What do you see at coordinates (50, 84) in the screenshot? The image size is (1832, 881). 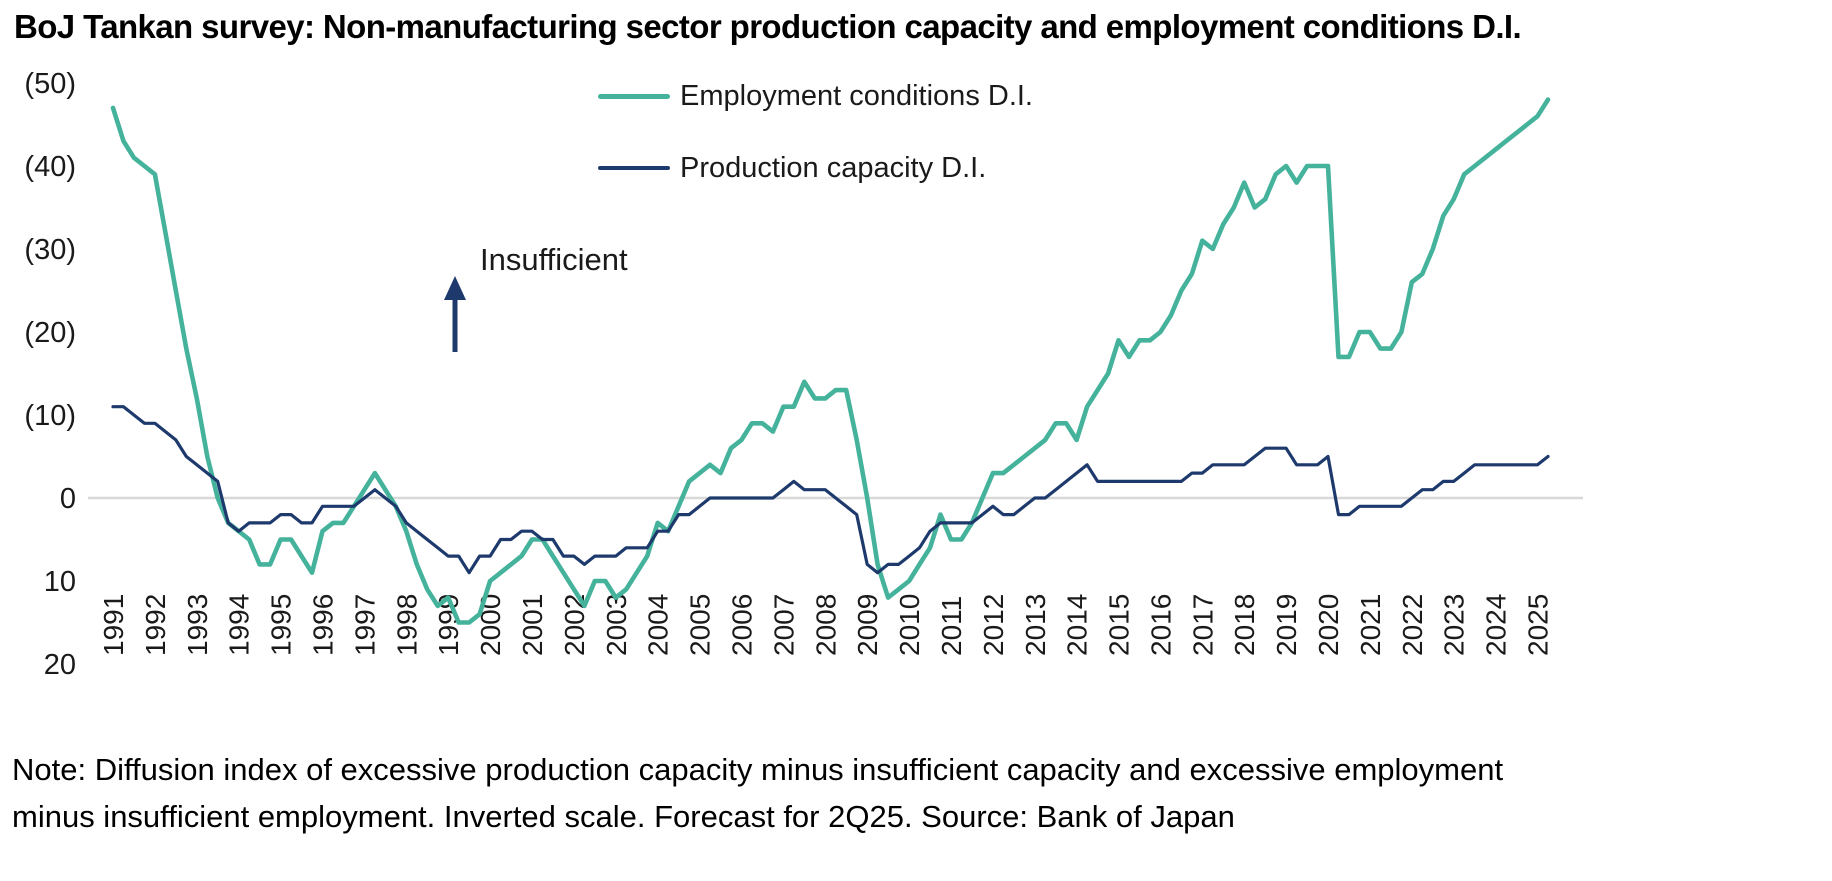 I see `y-axis-tick-label: (50)` at bounding box center [50, 84].